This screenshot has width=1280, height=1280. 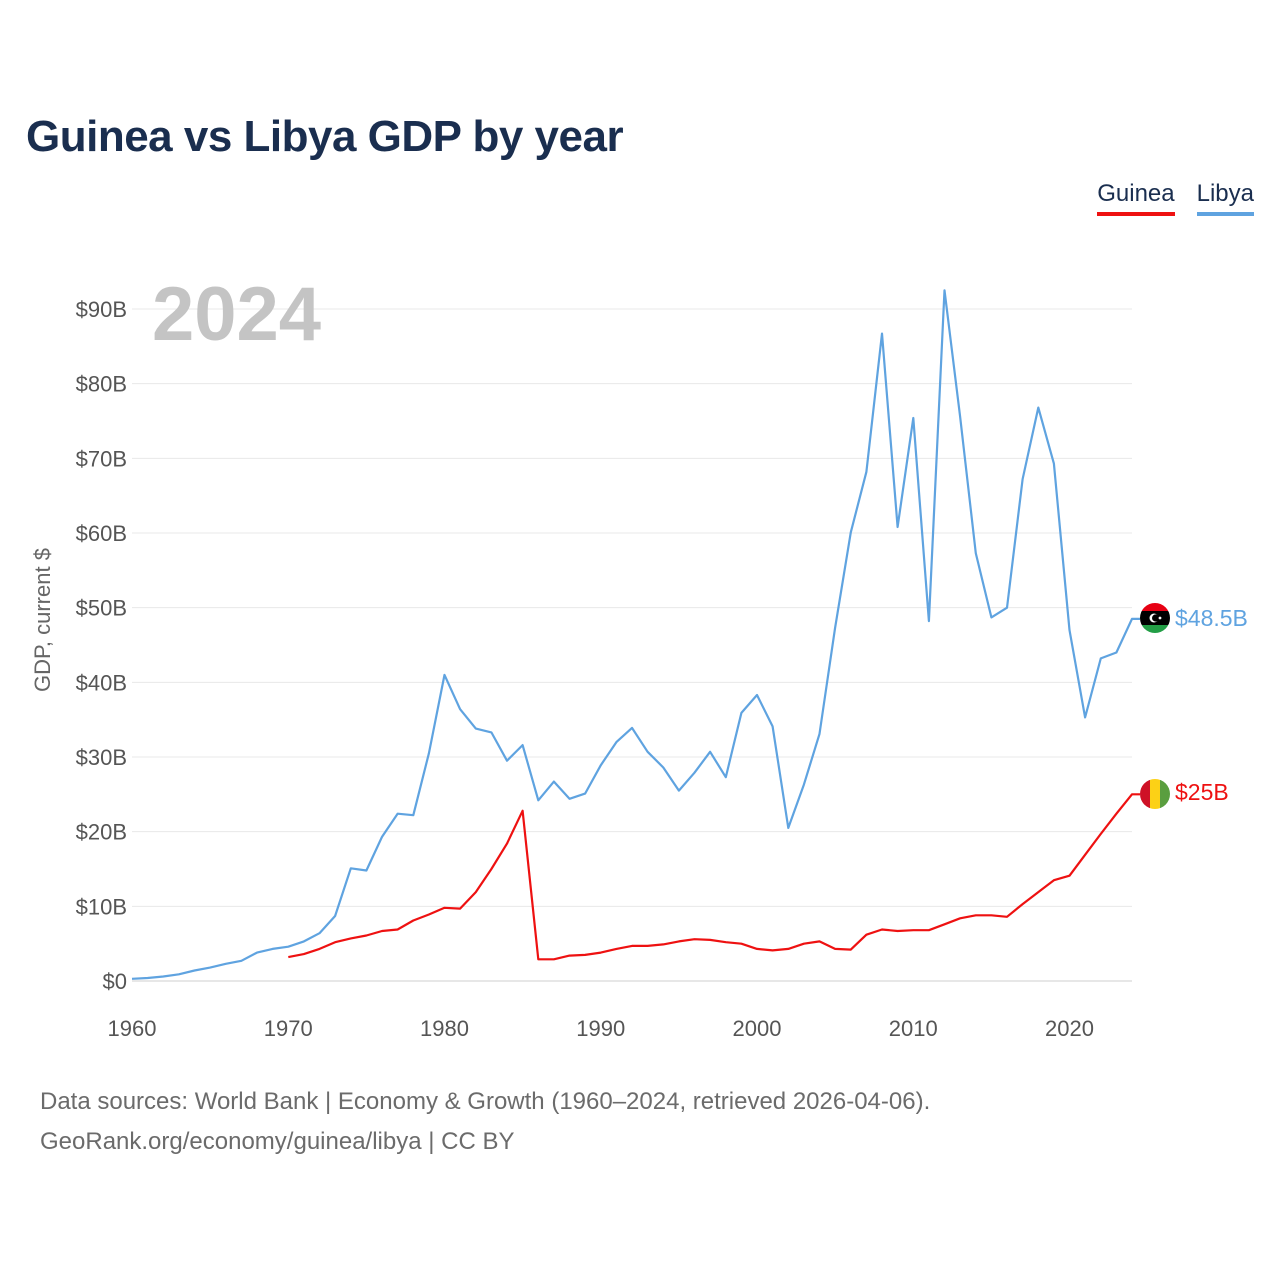 I want to click on y-tick-label: $0, so click(x=115, y=981).